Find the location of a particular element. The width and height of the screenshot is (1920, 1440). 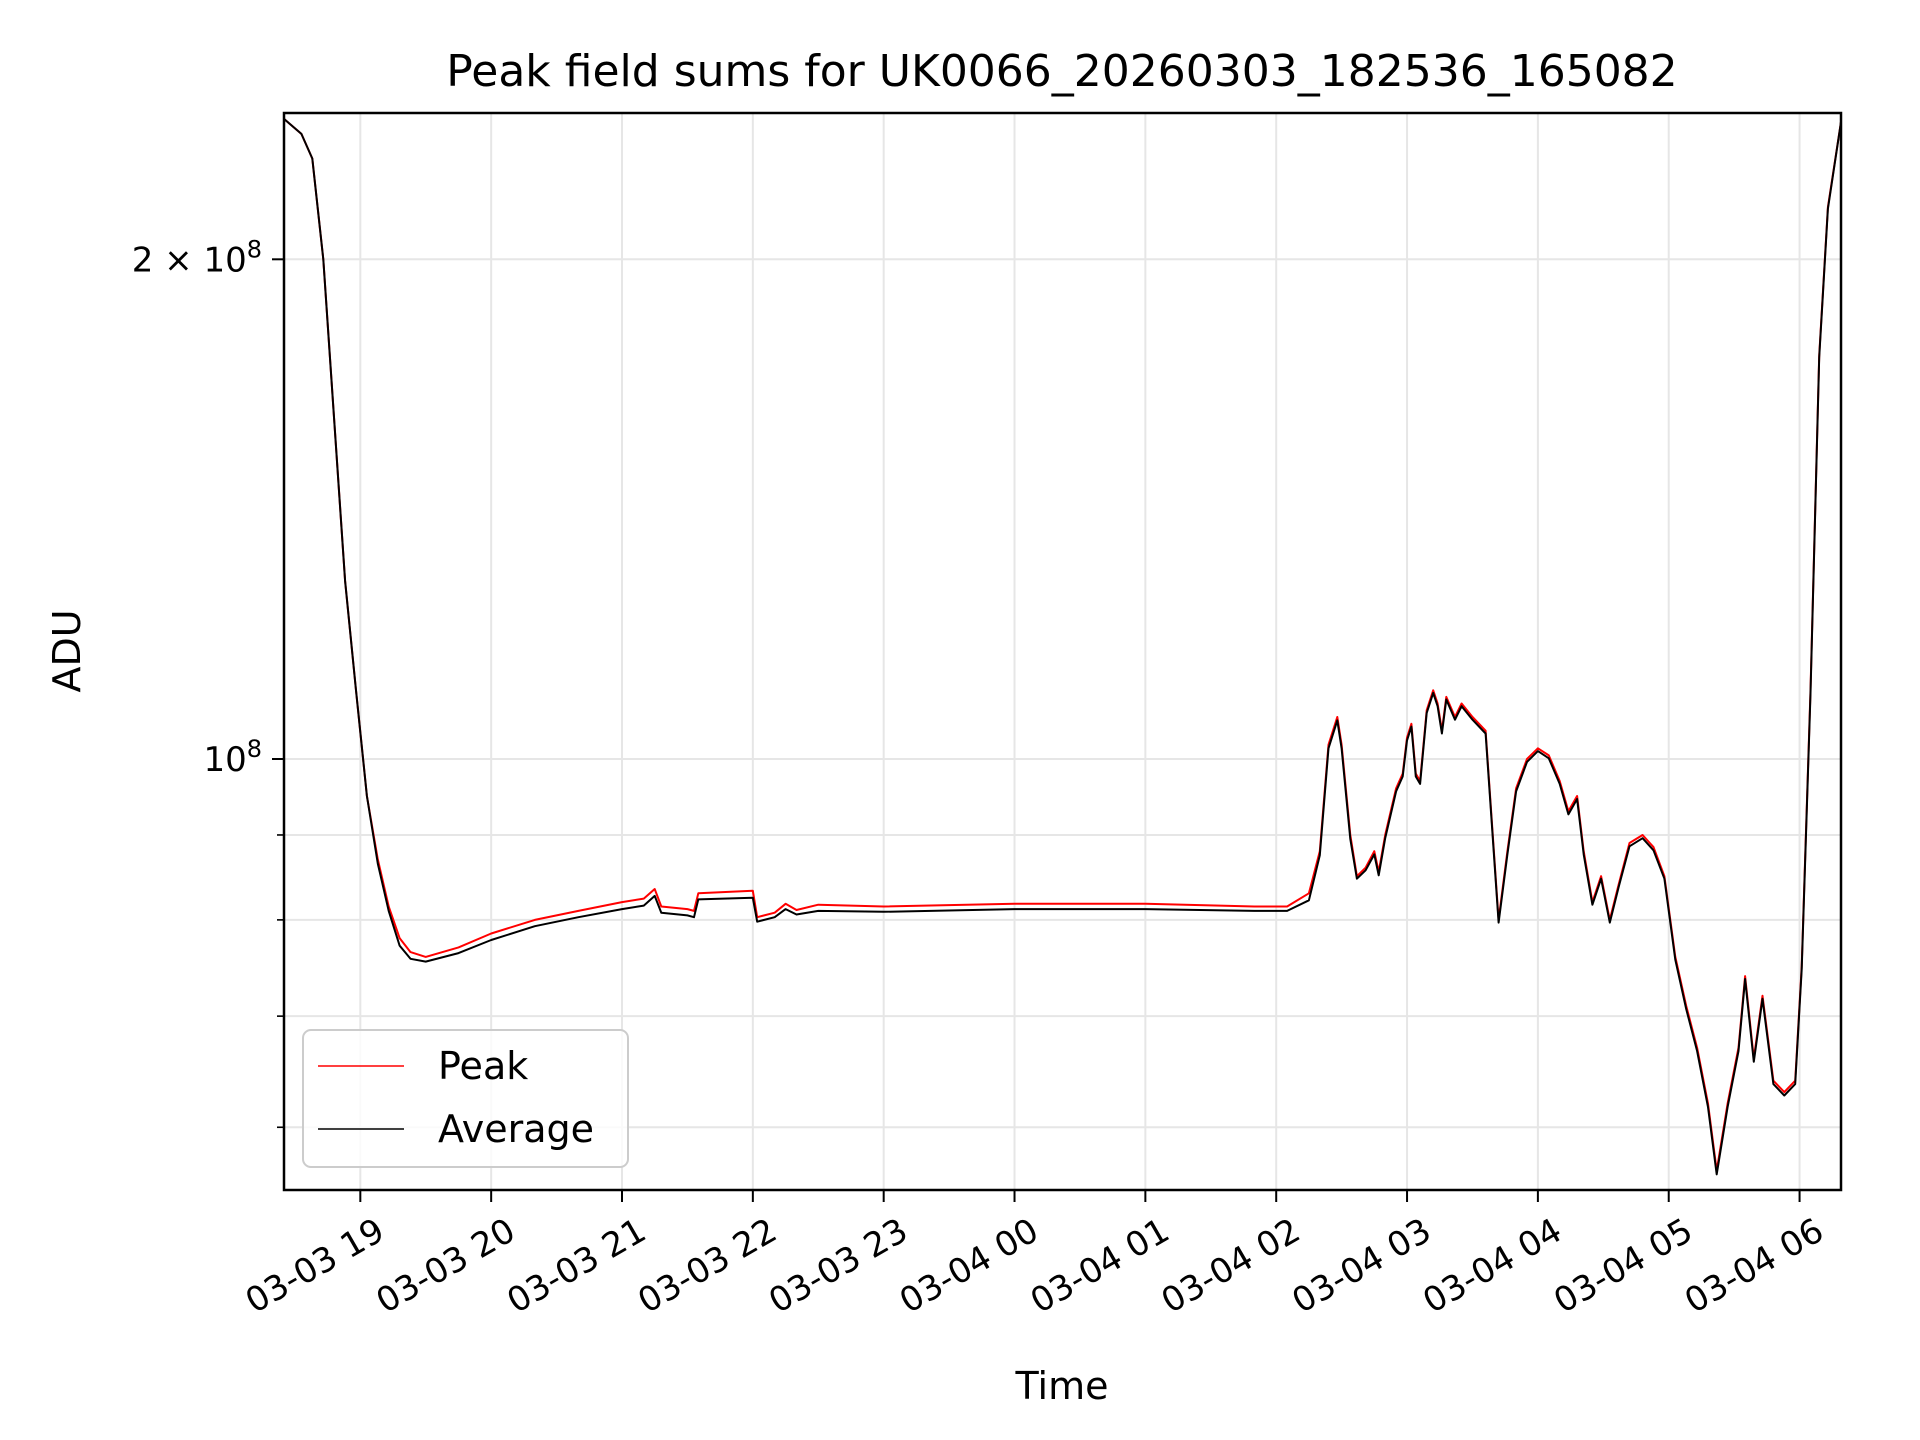

legend-label-peak: Peak is located at coordinates (483, 1066).